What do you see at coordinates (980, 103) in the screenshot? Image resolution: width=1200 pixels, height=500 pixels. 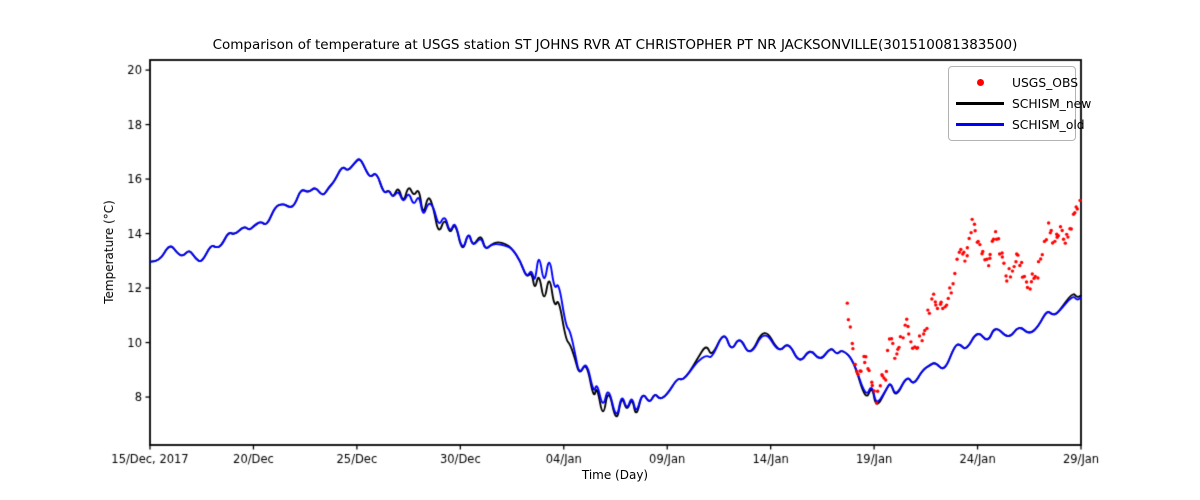 I see `black-line-swatch` at bounding box center [980, 103].